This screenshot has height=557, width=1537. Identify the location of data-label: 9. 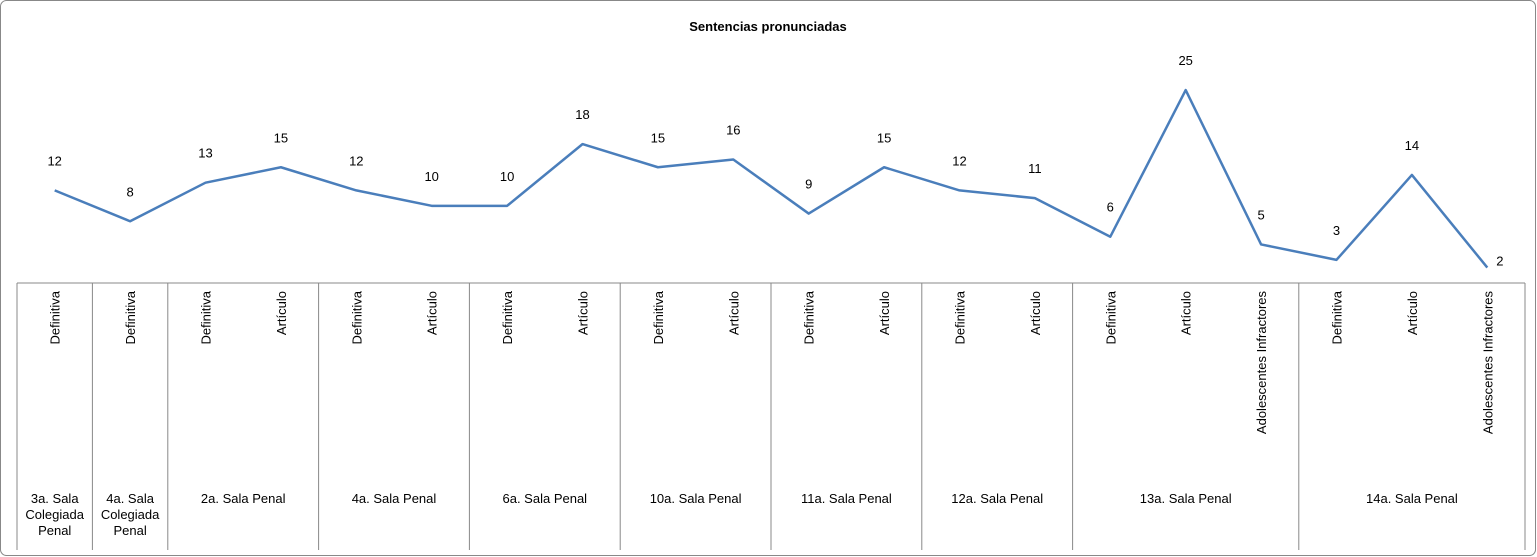
(808, 184).